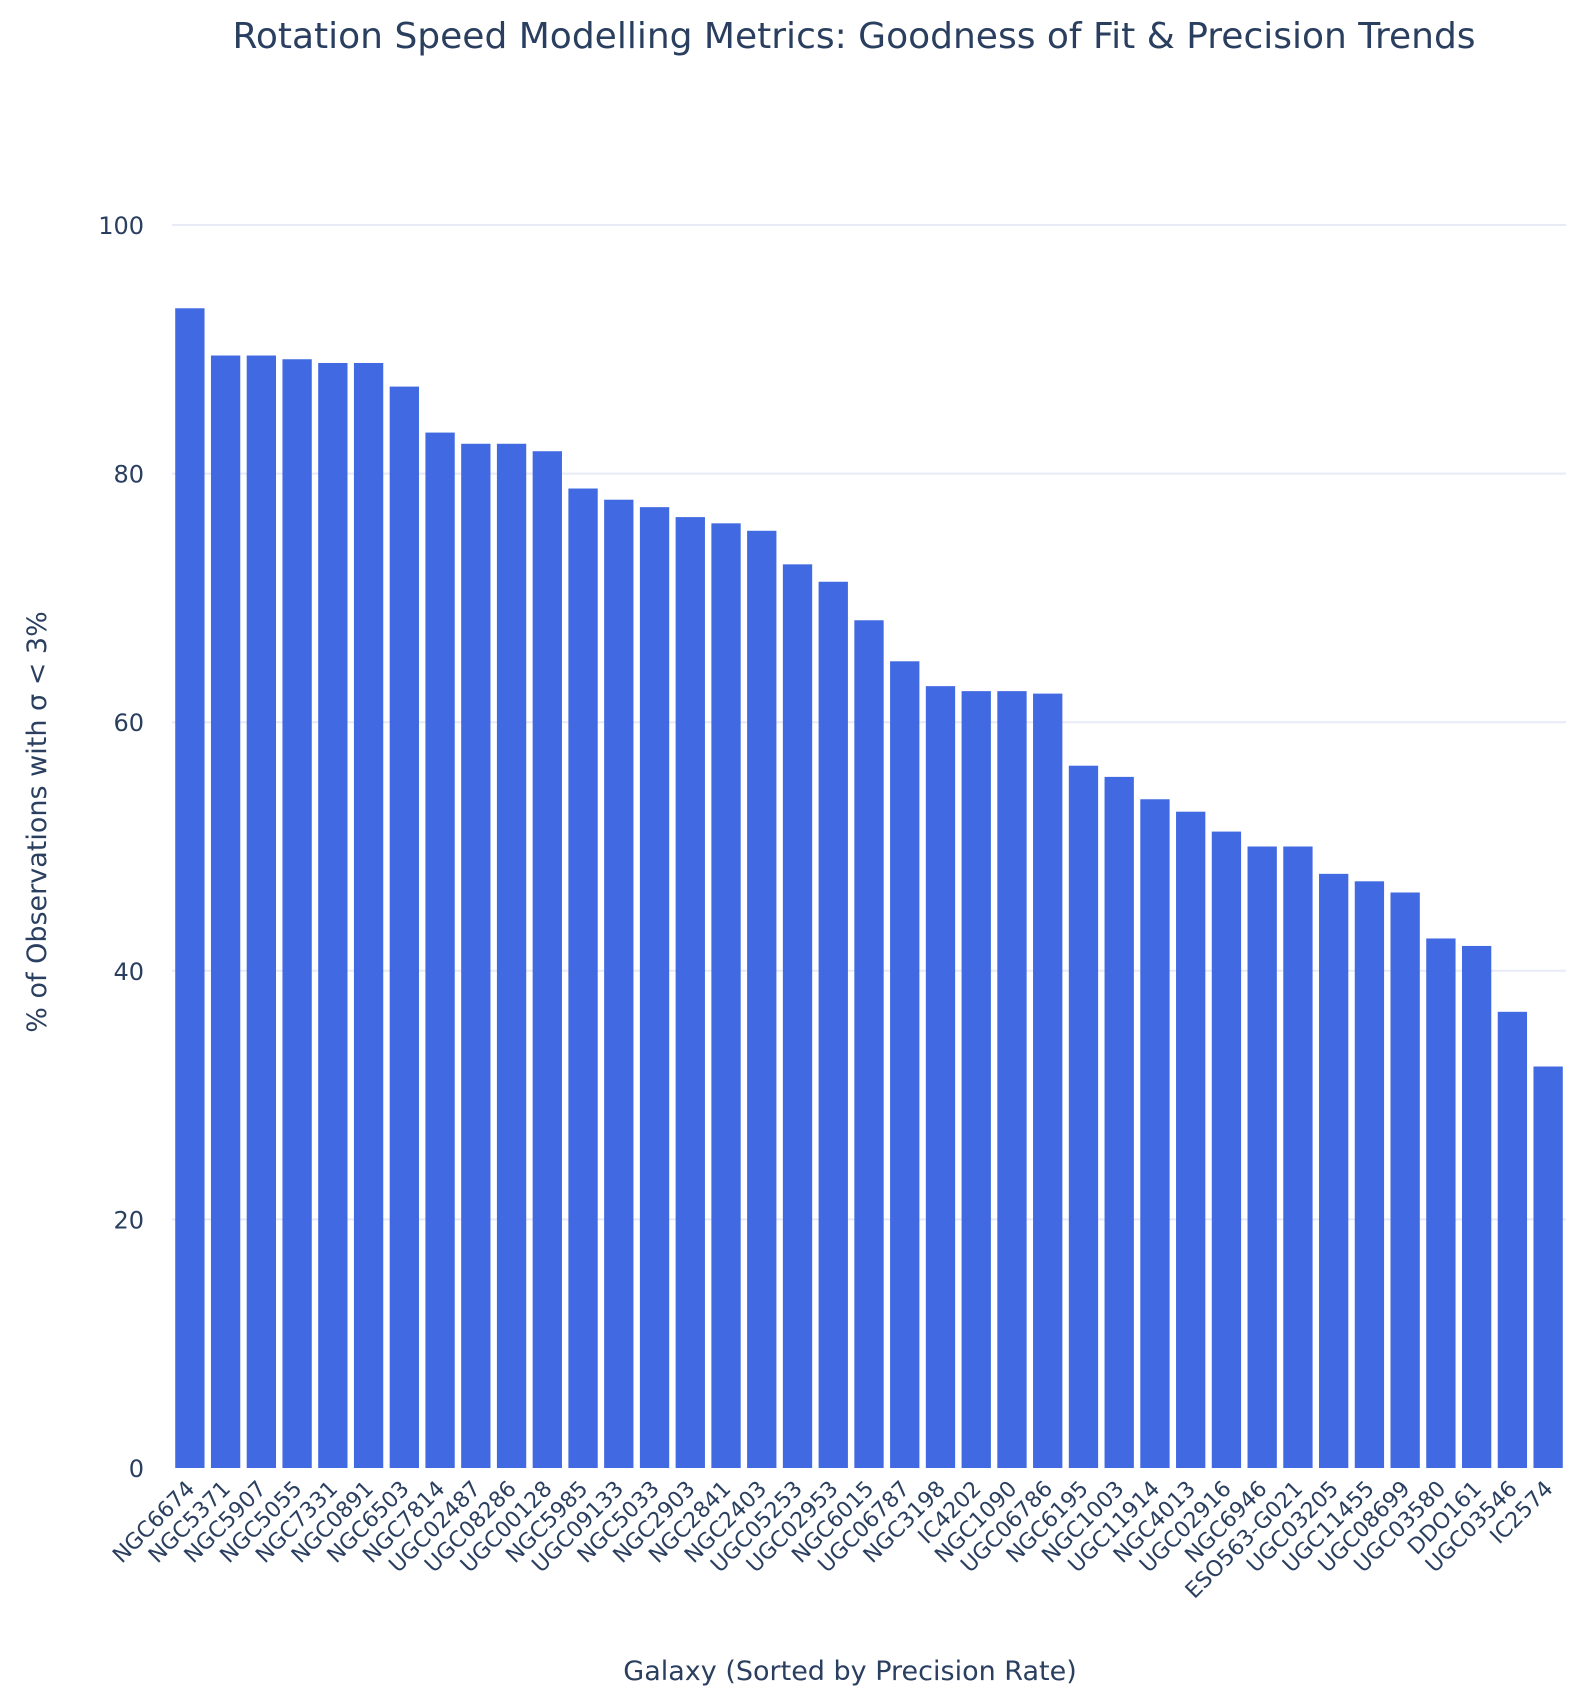  What do you see at coordinates (121, 847) in the screenshot?
I see `y-axis-ticks: 0 20 40 60 80 100` at bounding box center [121, 847].